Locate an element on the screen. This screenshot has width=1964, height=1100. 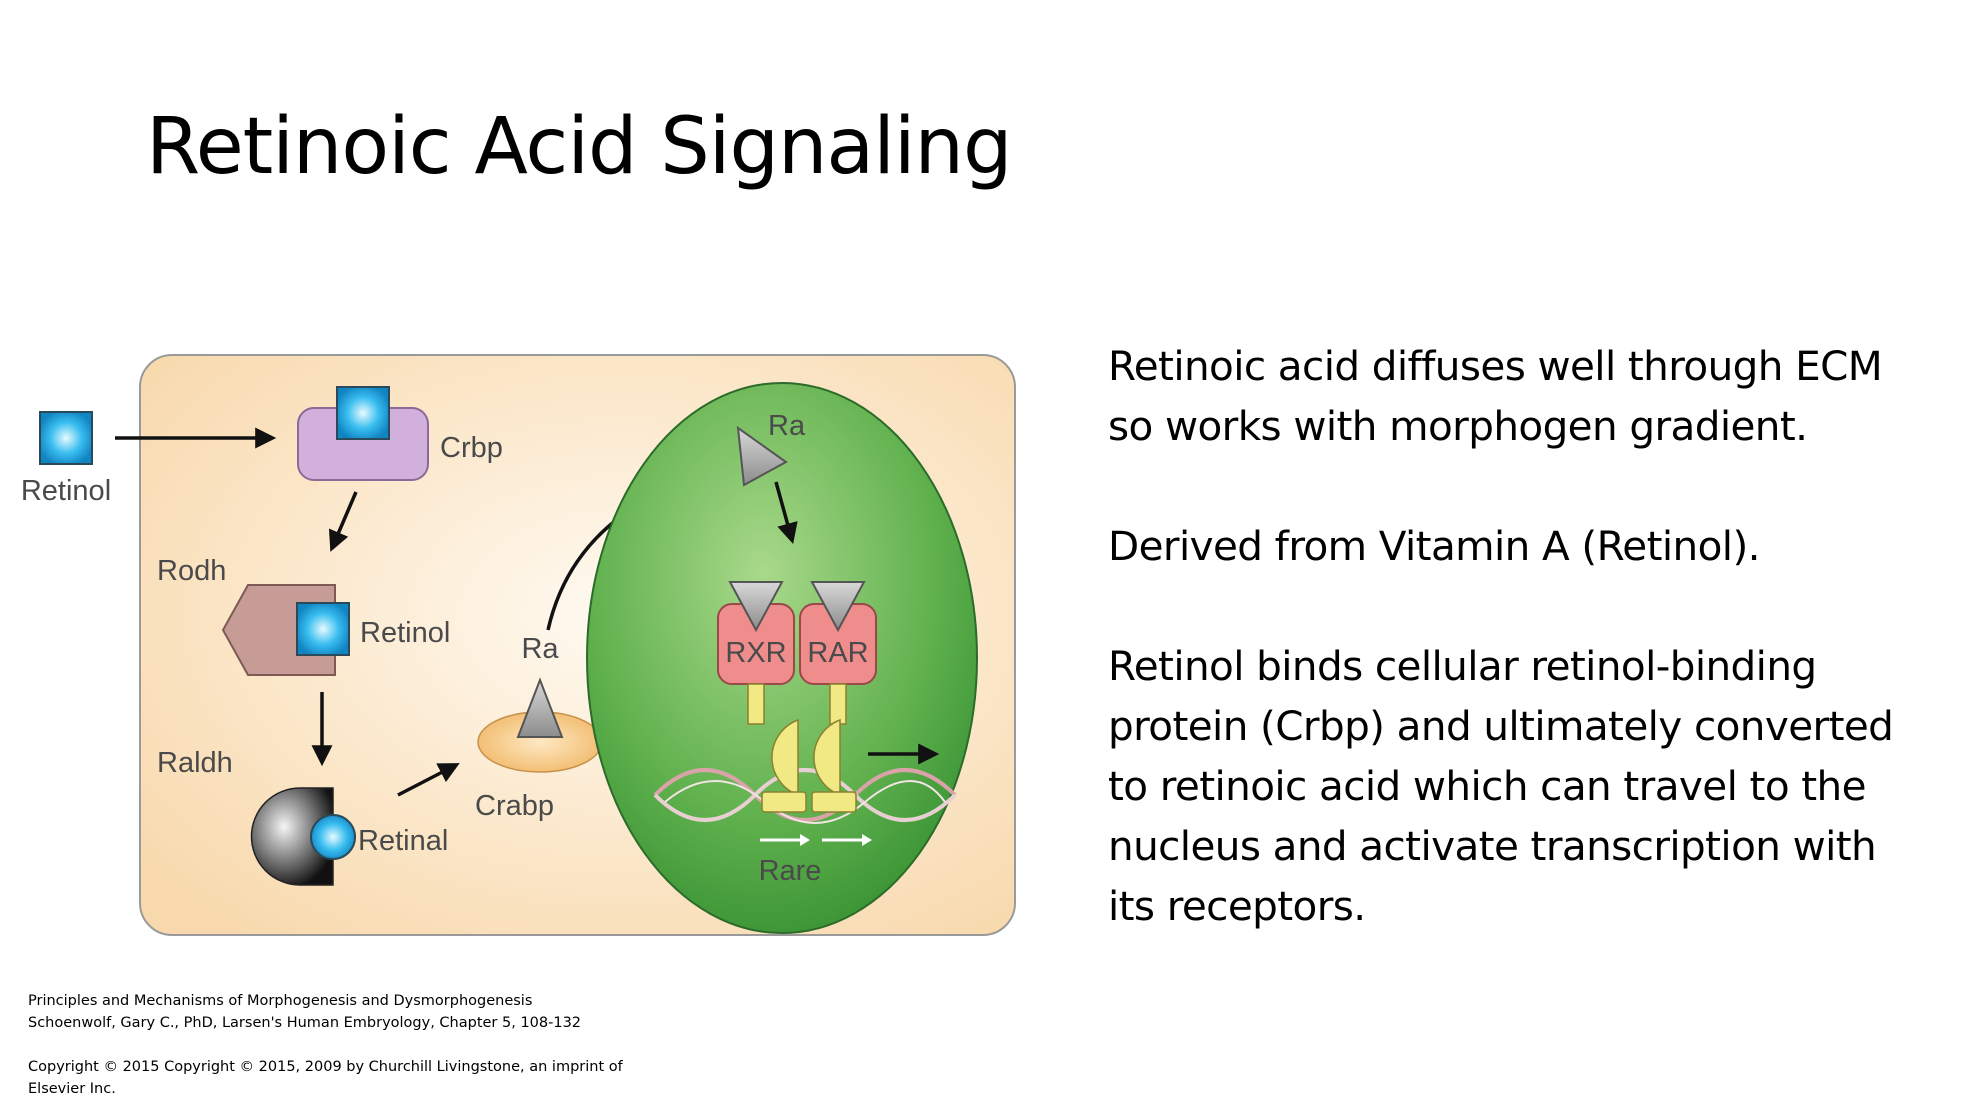
ra-to-receptor-arrow is located at coordinates (786, 513).